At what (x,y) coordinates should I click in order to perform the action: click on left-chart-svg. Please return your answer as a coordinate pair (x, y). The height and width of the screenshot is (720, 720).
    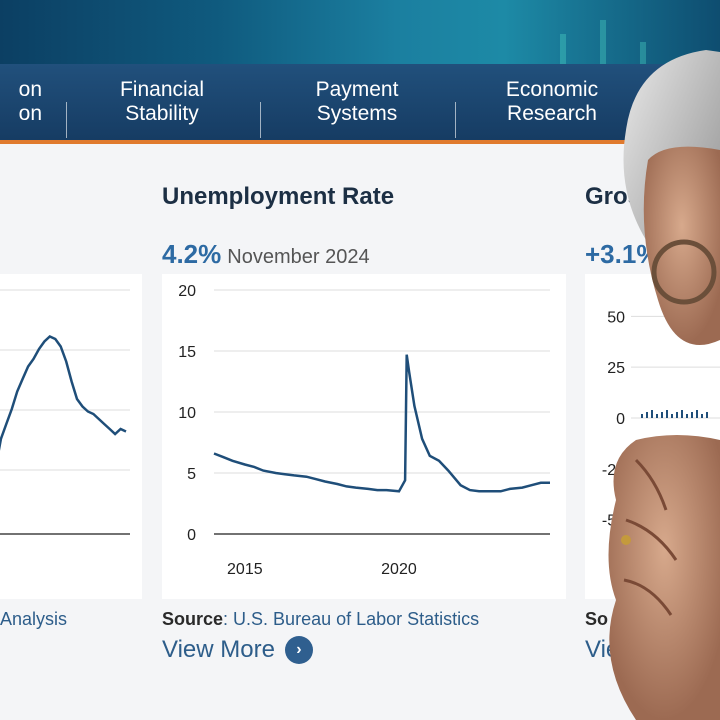
    Looking at the image, I should click on (65, 412).